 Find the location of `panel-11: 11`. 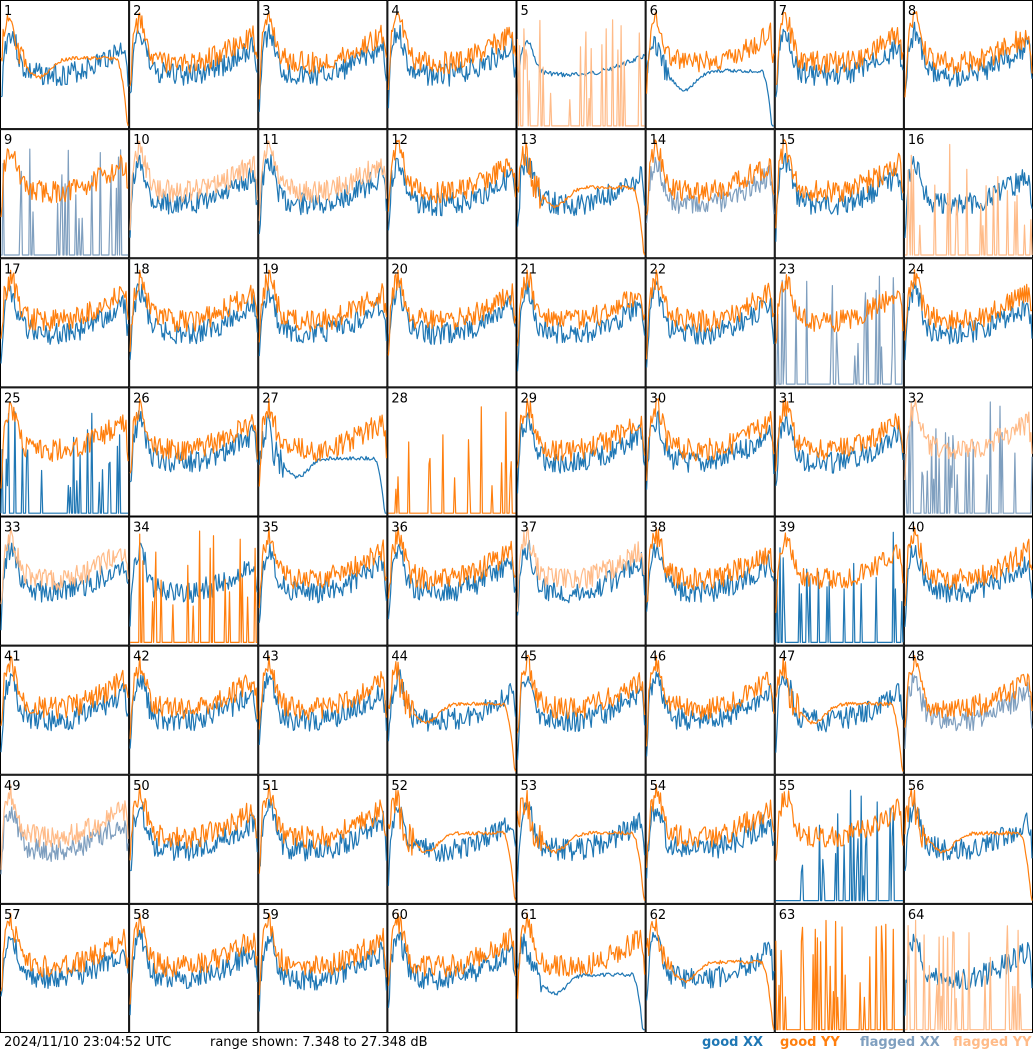

panel-11: 11 is located at coordinates (323, 194).